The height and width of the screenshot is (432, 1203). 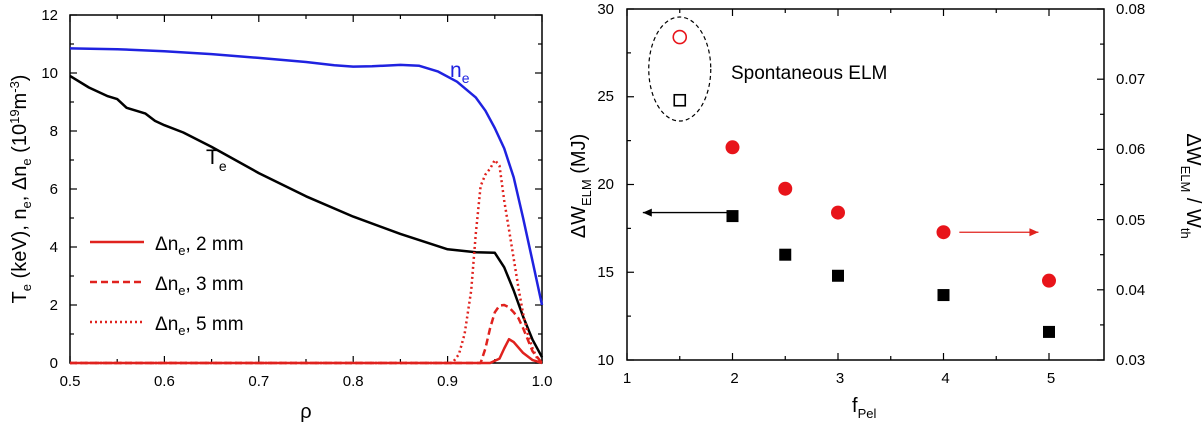 I want to click on left-y-tick-label: 10, so click(x=49, y=73).